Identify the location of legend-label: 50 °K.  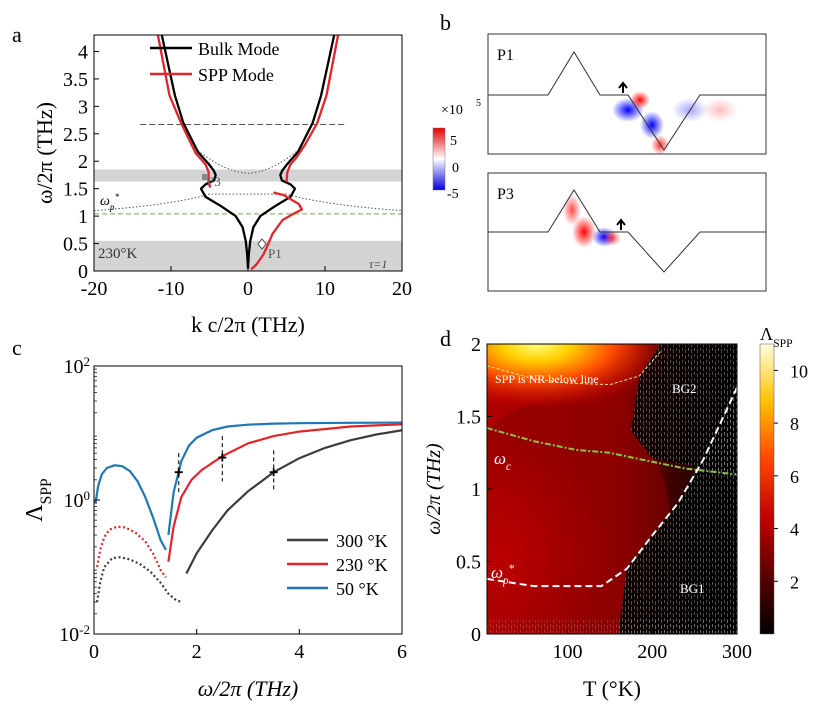
(357, 589).